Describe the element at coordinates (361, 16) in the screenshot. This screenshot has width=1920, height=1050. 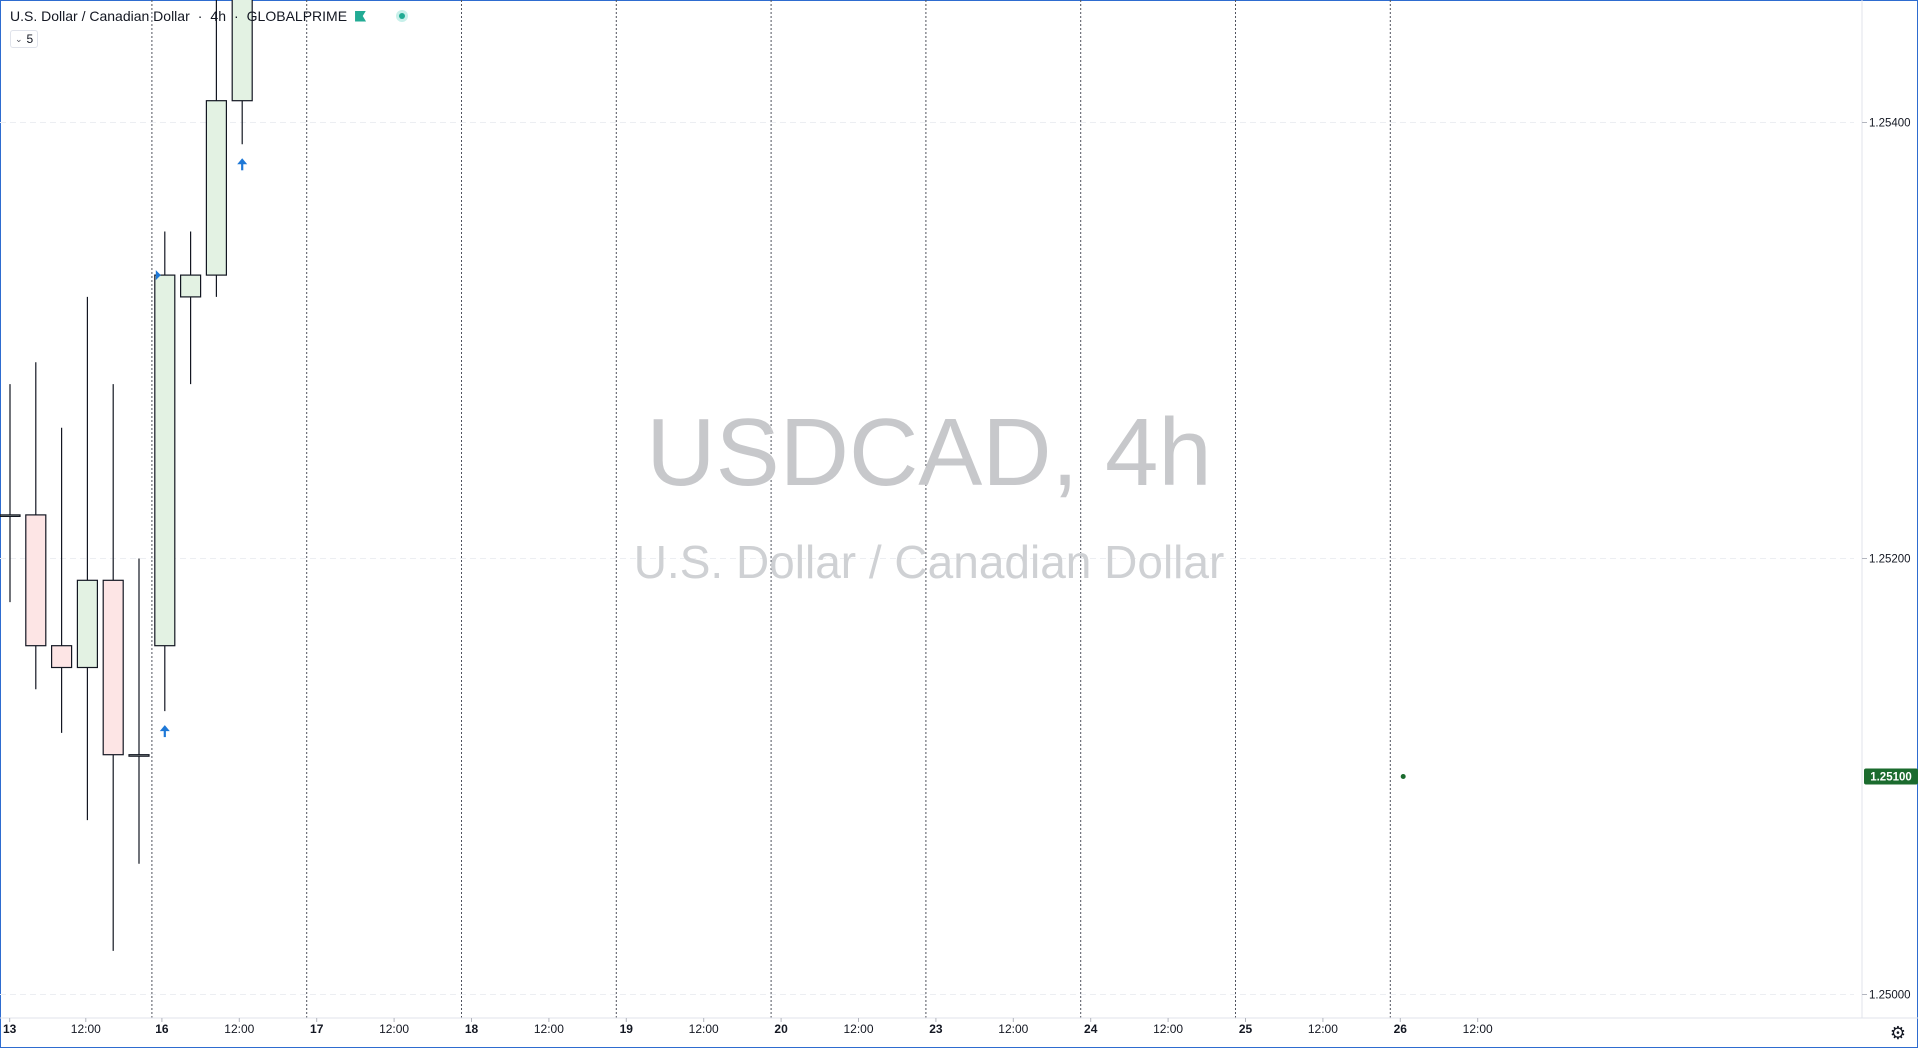
I see `flag-icon` at that location.